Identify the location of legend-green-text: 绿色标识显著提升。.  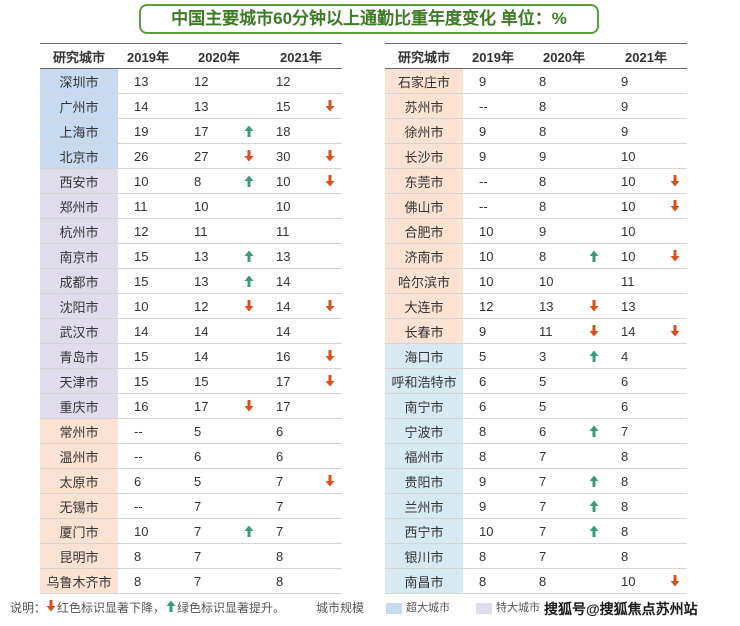
(231, 608).